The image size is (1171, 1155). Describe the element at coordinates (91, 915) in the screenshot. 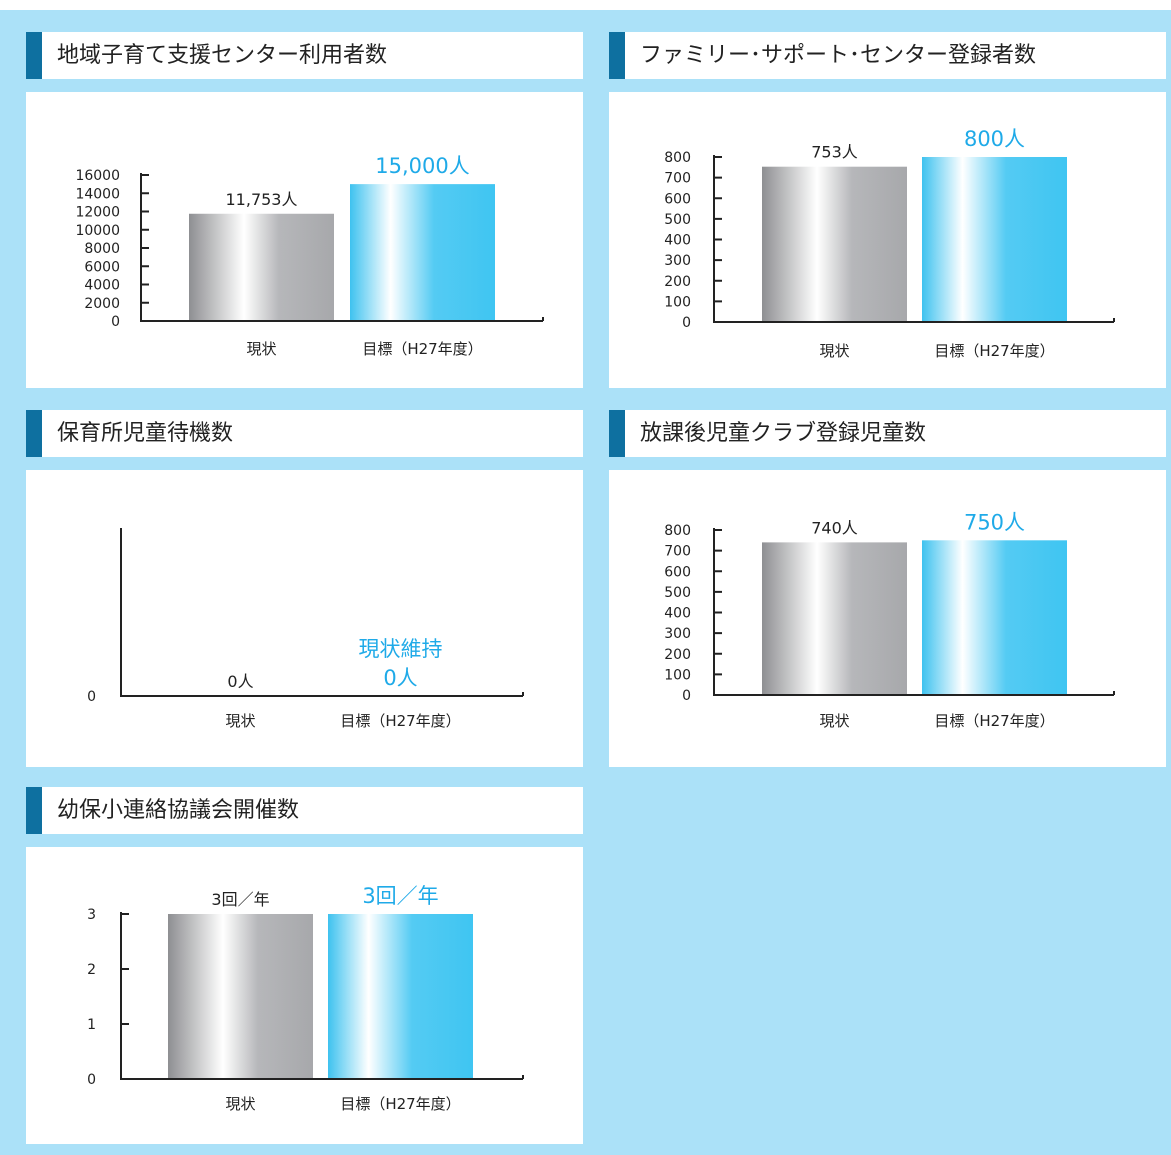

I see `y-tick-label: 3` at that location.